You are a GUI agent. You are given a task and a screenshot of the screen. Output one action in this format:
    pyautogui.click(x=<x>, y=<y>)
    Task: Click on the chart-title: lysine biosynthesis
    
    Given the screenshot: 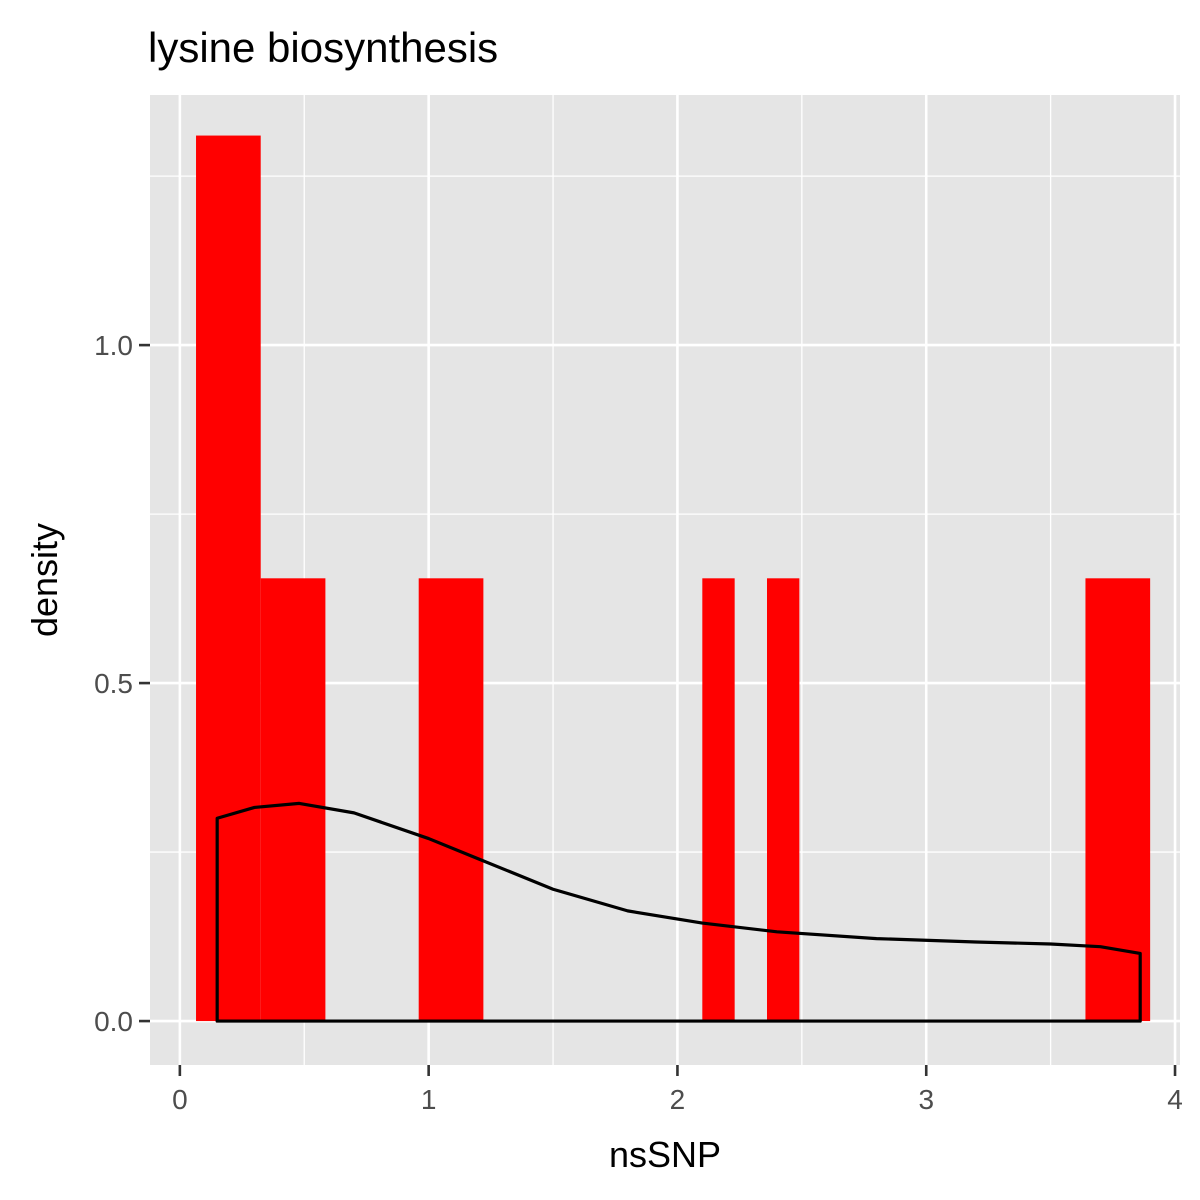 What is the action you would take?
    pyautogui.click(x=323, y=47)
    